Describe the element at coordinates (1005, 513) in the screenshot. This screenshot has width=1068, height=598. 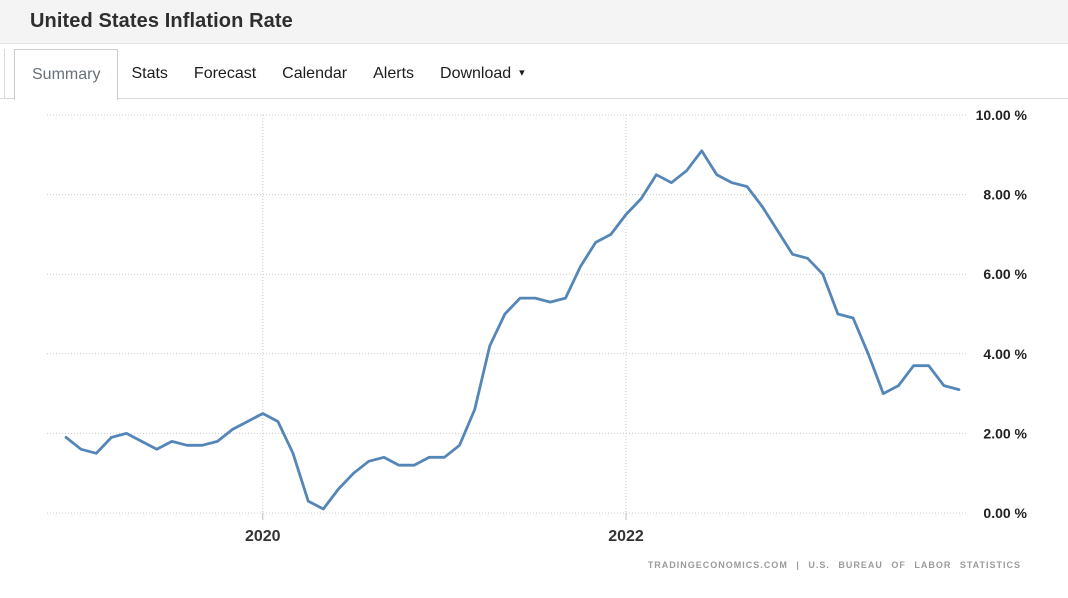
I see `y-axis-label: 0.00 %` at that location.